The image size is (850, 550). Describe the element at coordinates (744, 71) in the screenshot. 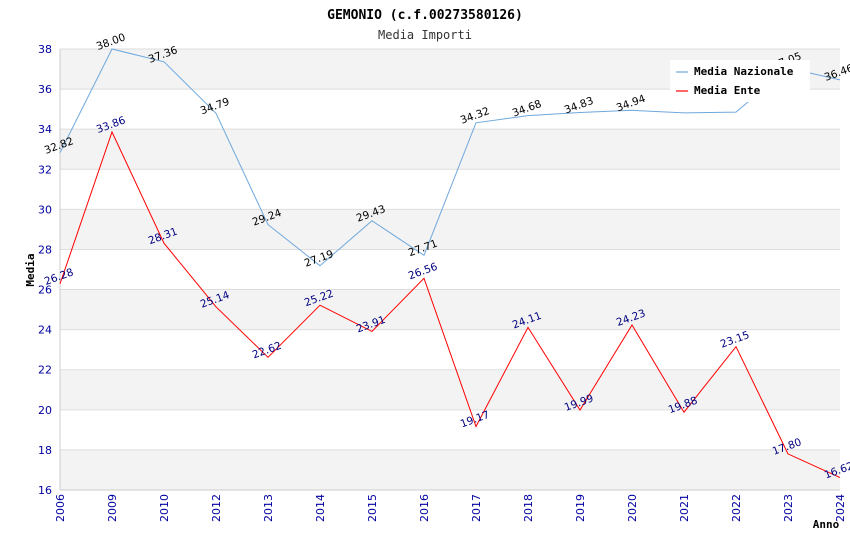

I see `legend-label-media-nazionale: Media Nazionale` at that location.